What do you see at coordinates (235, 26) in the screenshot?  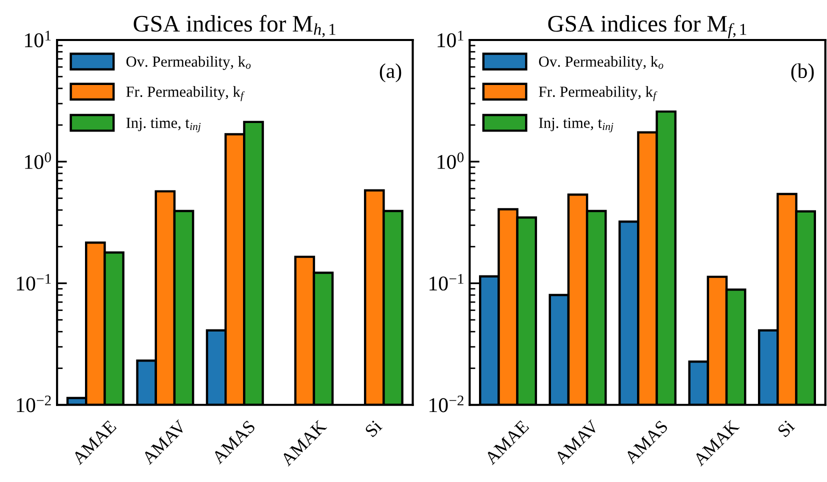 I see `chart-title: GSA indices for M$_{h,1}$` at bounding box center [235, 26].